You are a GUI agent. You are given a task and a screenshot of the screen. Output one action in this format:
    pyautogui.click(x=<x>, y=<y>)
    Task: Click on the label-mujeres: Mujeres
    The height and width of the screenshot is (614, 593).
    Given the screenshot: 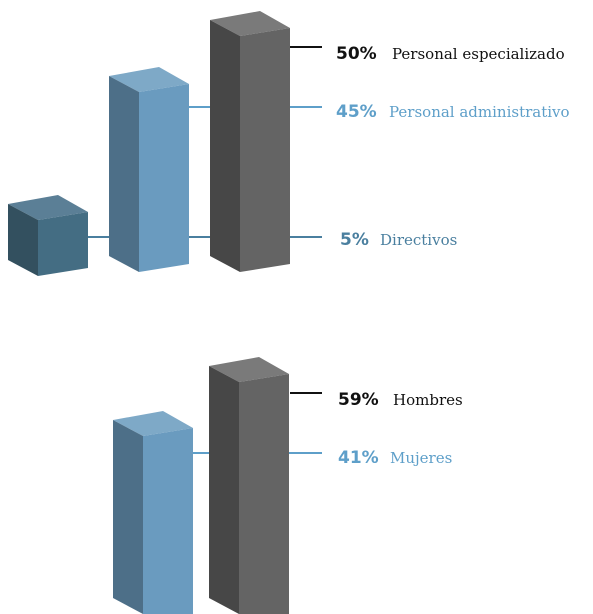 What is the action you would take?
    pyautogui.click(x=421, y=458)
    